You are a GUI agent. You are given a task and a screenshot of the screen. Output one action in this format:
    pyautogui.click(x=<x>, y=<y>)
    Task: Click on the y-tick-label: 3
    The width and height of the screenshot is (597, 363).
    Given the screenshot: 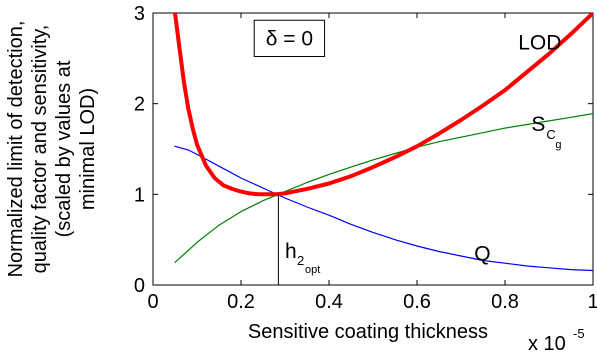 What is the action you would take?
    pyautogui.click(x=139, y=14)
    